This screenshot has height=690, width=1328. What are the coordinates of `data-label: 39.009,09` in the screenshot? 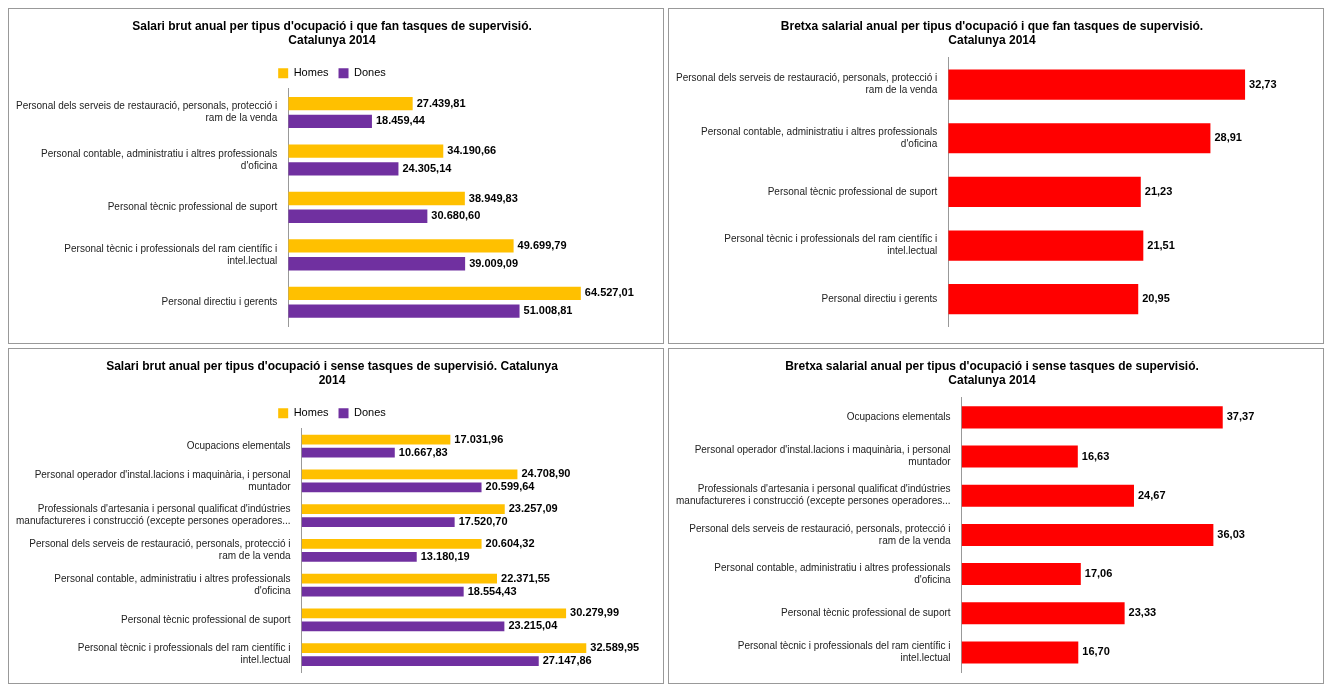 It's located at (494, 262).